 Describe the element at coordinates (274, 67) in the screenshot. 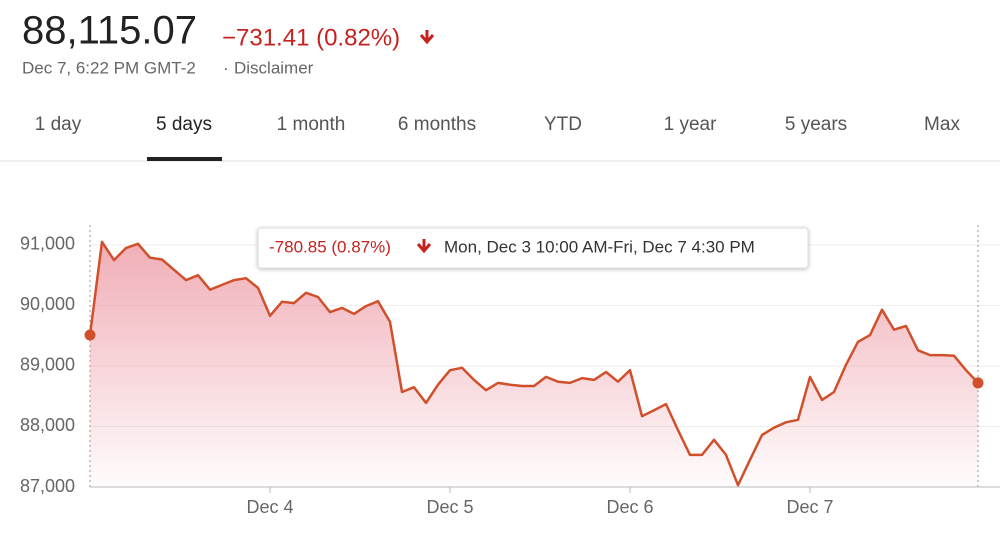

I see `disclaimer: Disclaimer` at that location.